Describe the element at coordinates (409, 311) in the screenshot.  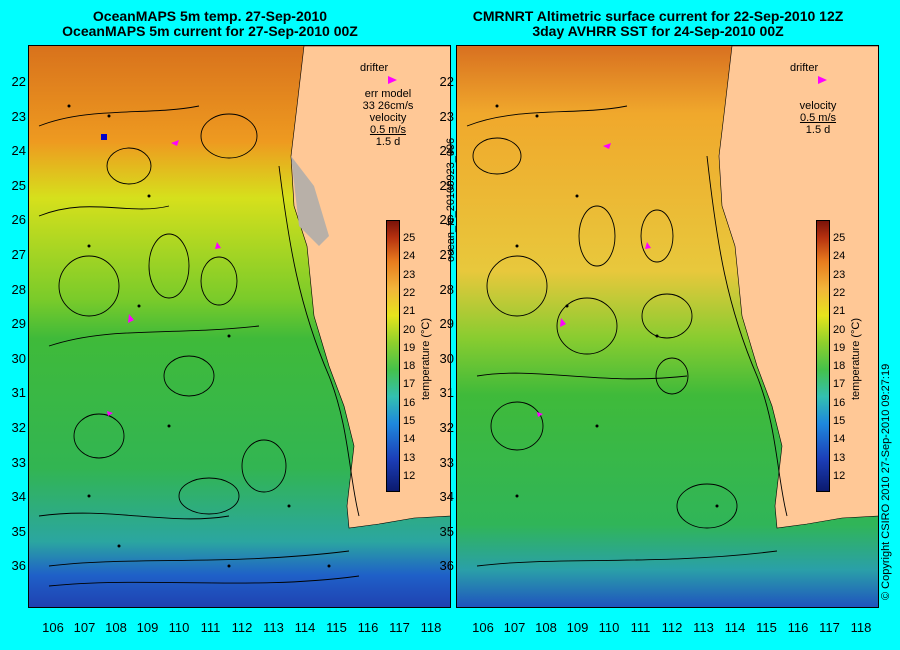
I see `colorbar-tick-label: 21` at that location.